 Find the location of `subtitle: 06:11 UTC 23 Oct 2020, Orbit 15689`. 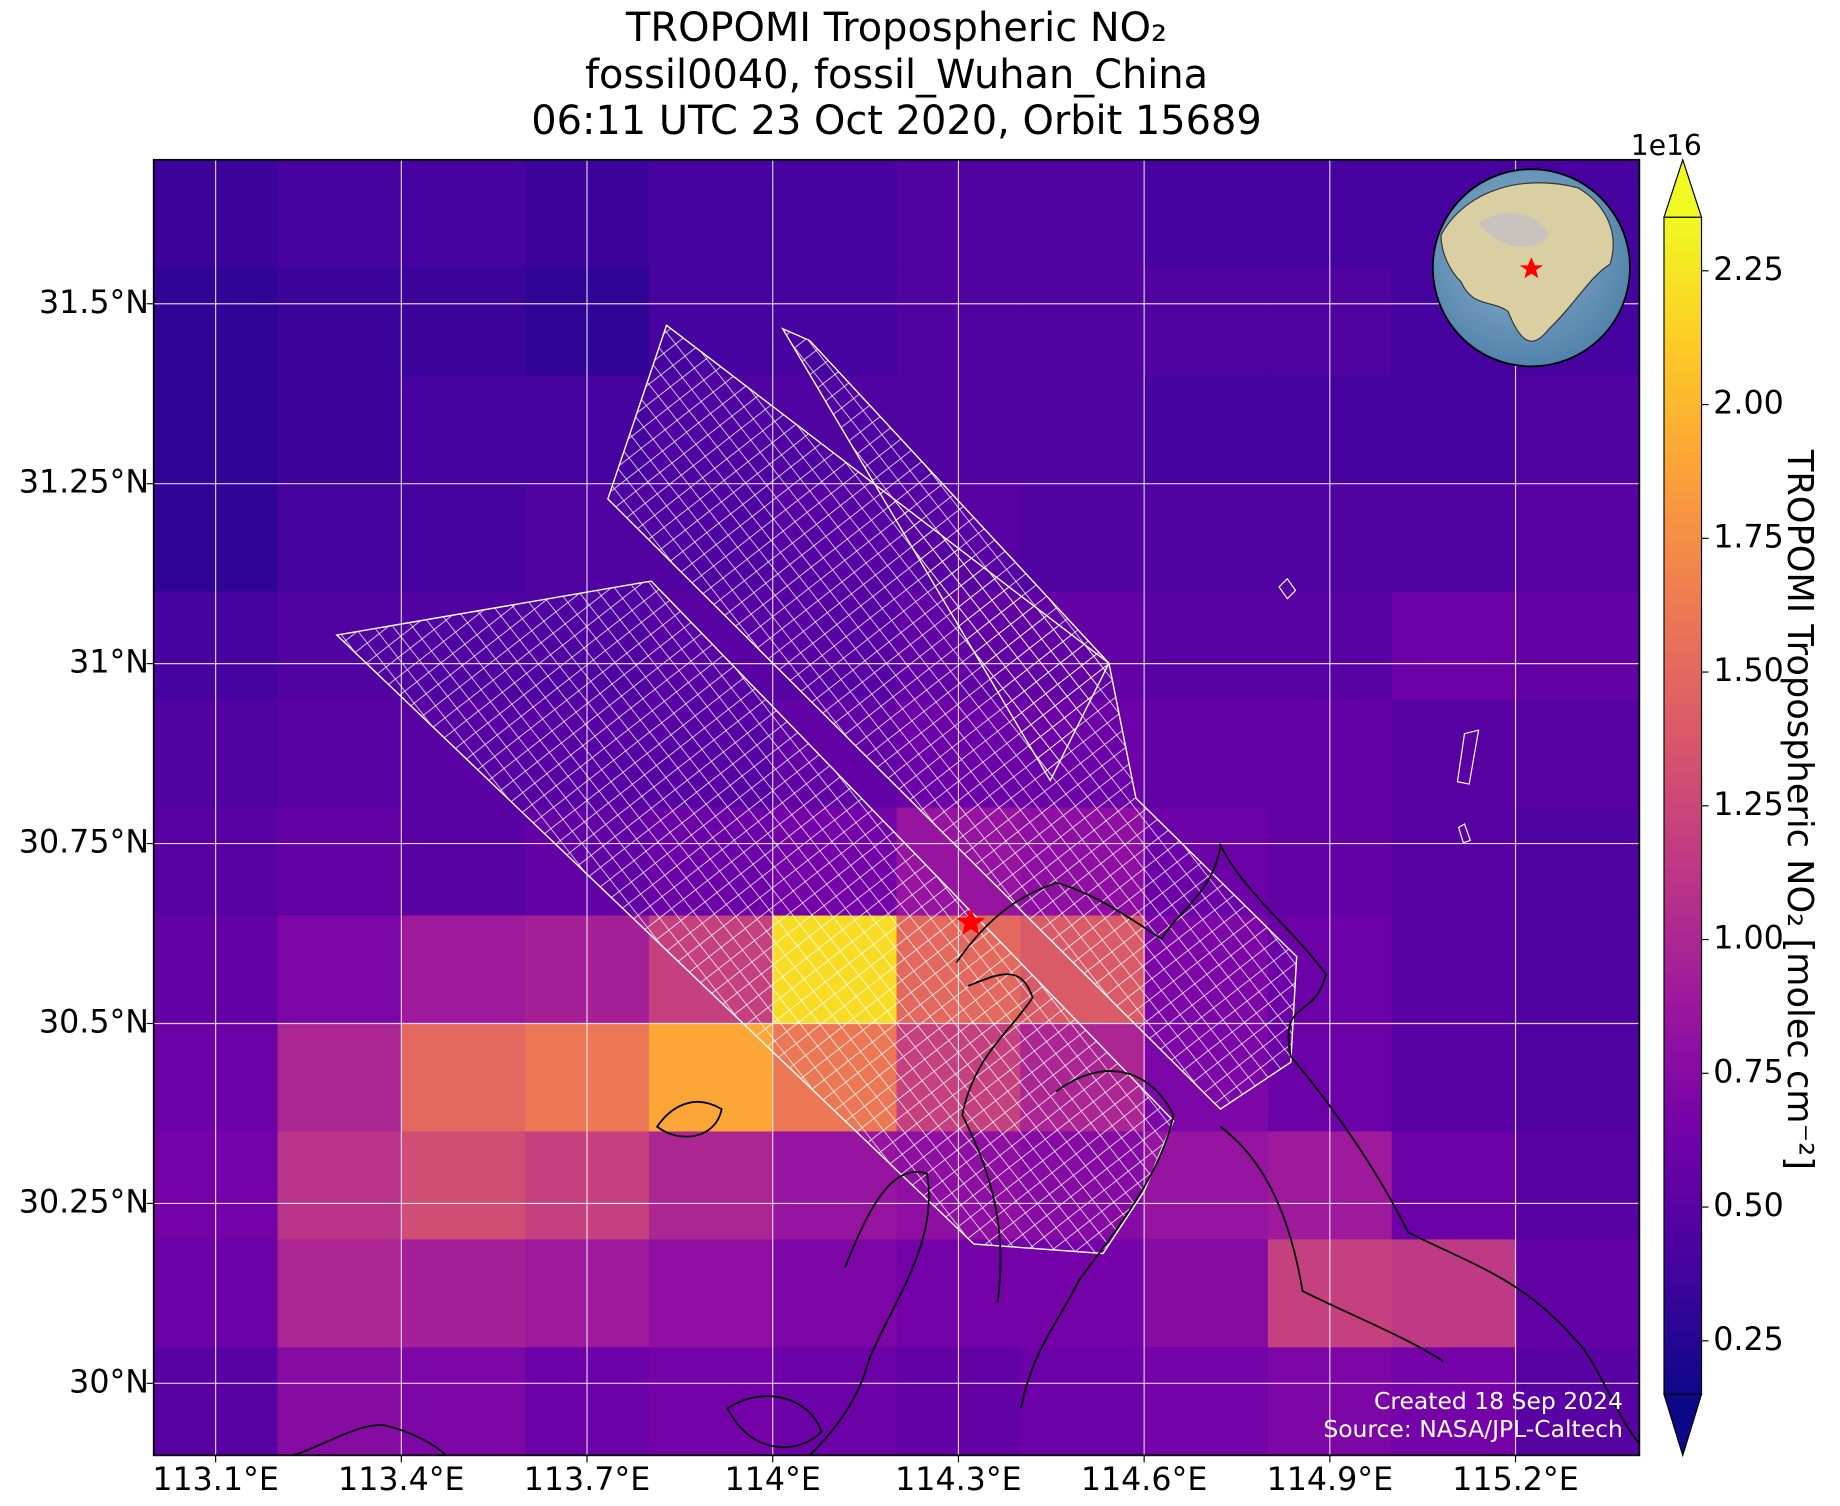

subtitle: 06:11 UTC 23 Oct 2020, Orbit 15689 is located at coordinates (896, 121).